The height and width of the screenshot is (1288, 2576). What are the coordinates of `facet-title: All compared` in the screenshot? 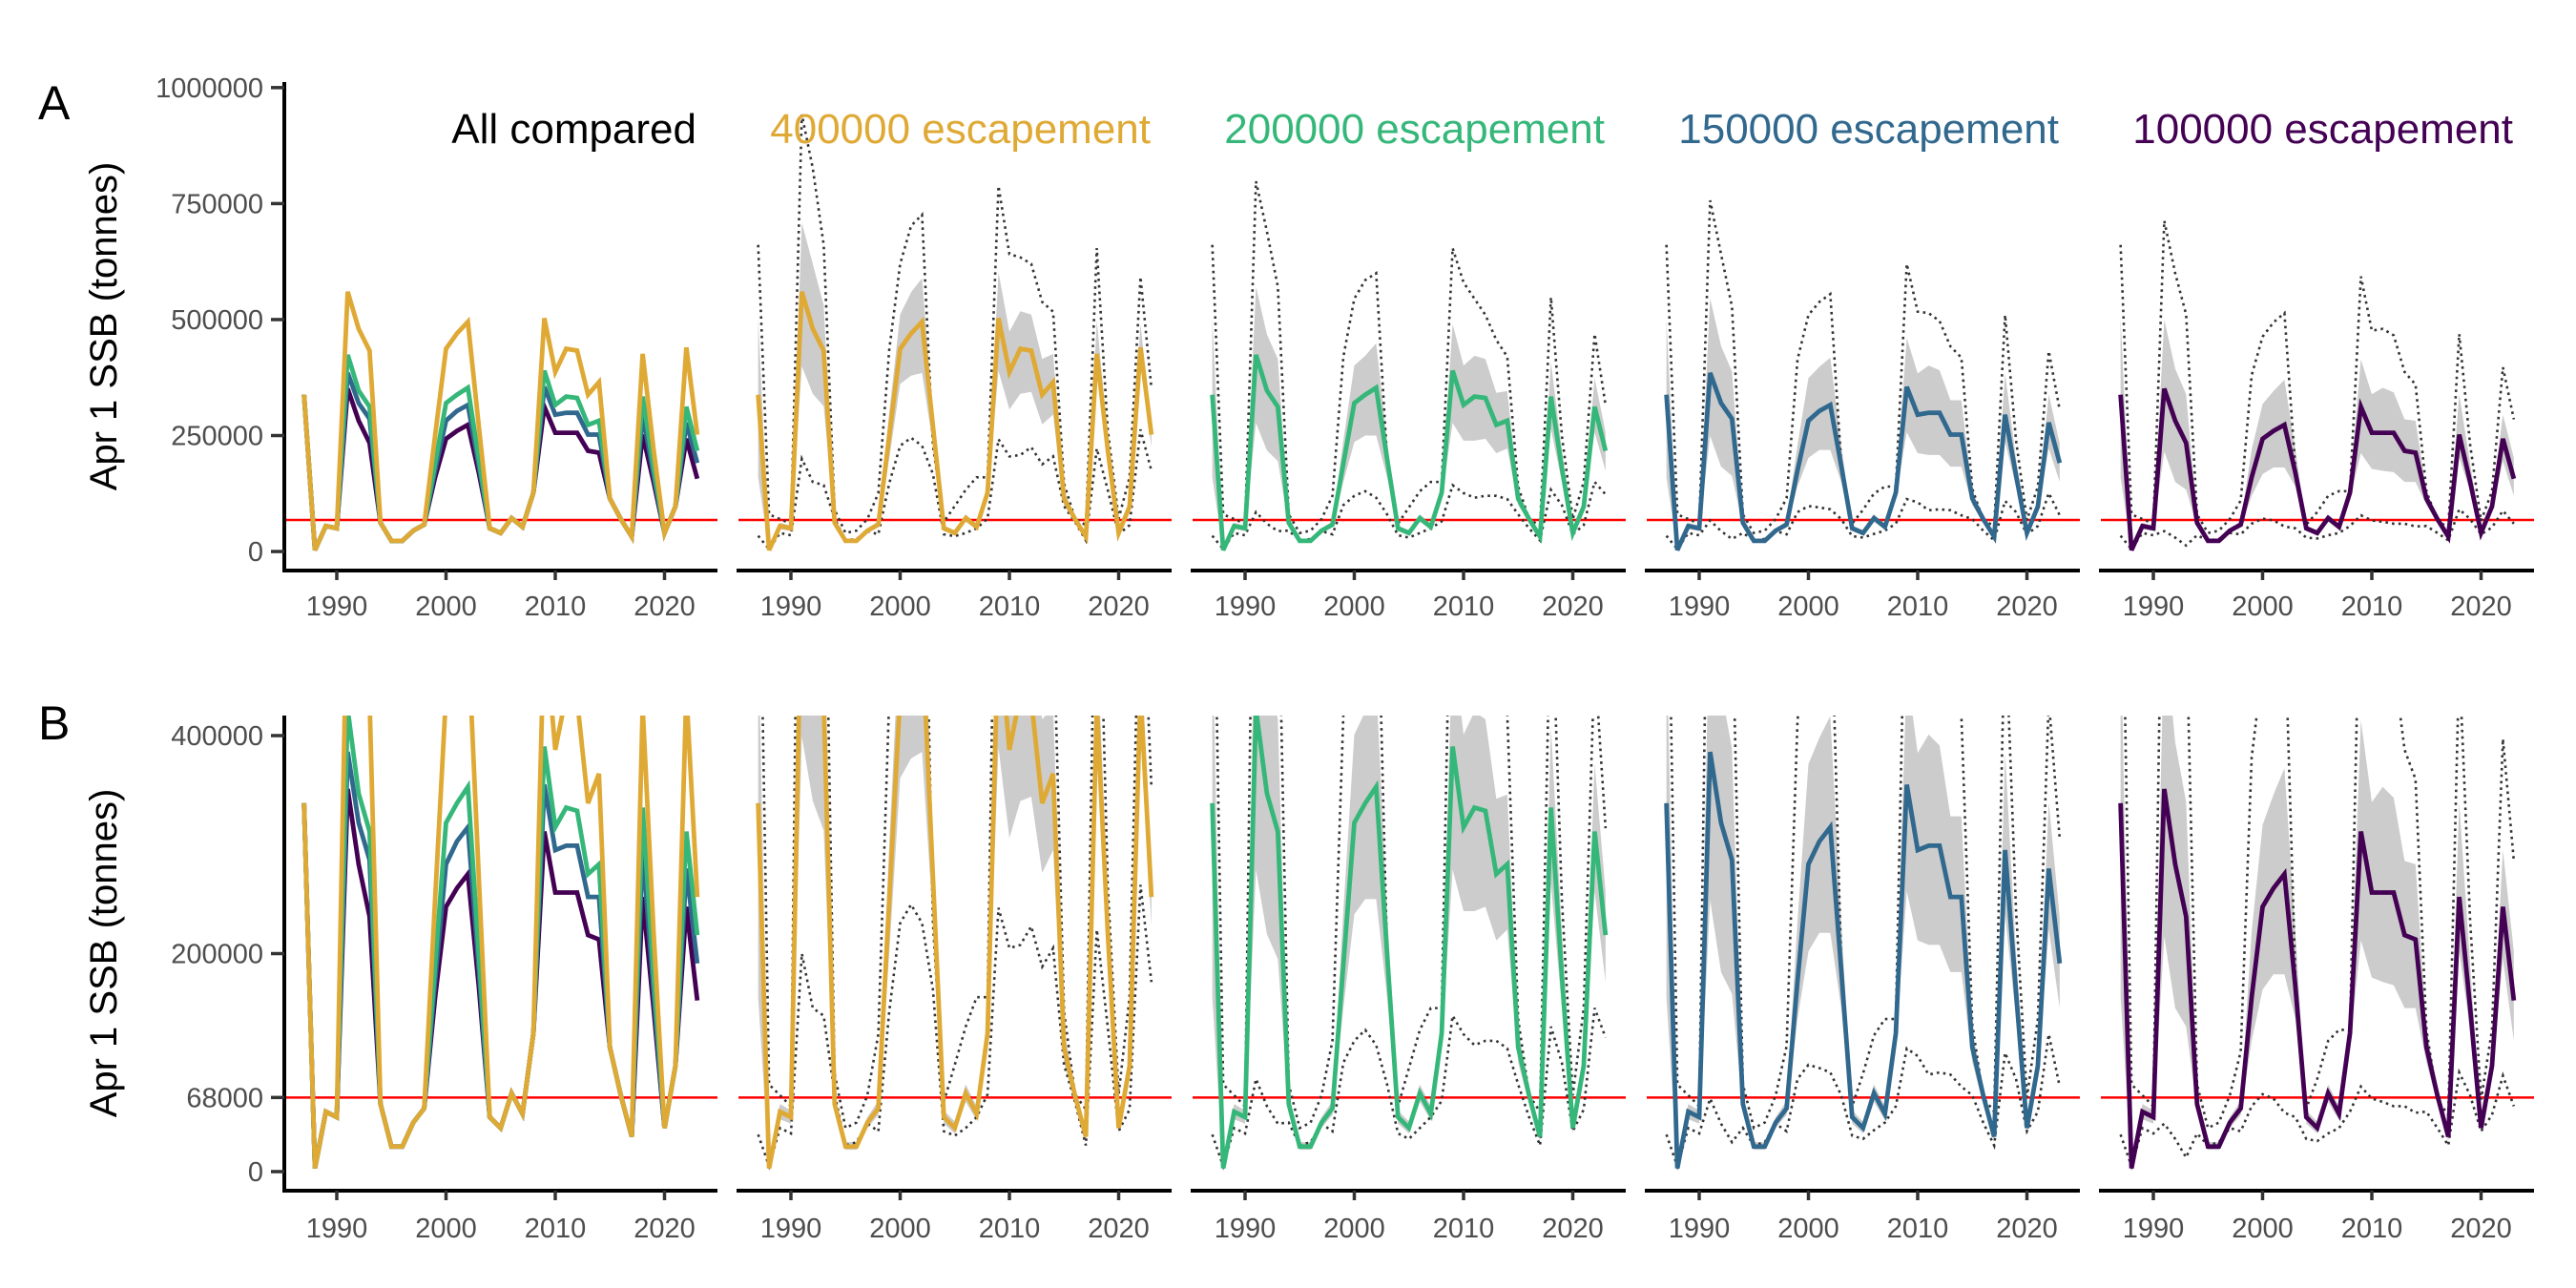 It's located at (573, 129).